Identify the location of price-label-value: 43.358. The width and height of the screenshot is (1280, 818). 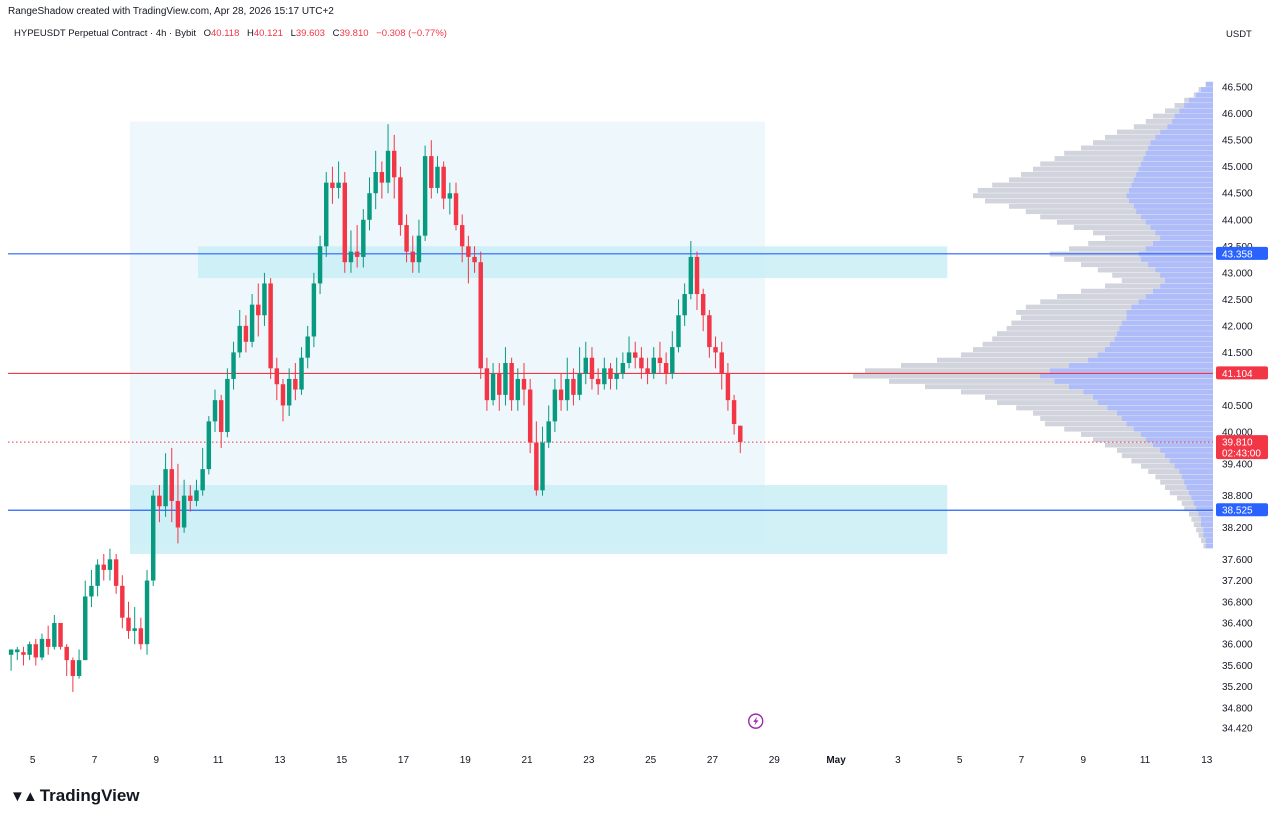
(1237, 254).